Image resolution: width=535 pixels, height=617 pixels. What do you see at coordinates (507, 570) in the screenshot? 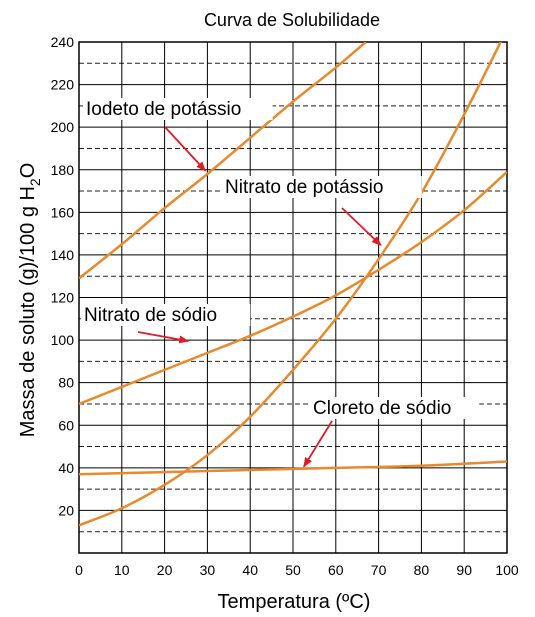
I see `x-tick-label: 100` at bounding box center [507, 570].